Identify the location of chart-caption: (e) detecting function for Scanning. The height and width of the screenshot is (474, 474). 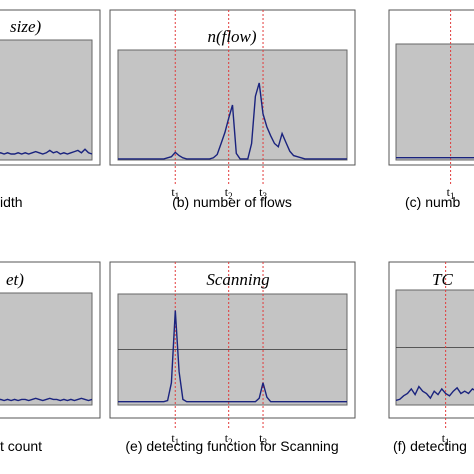
(231, 446).